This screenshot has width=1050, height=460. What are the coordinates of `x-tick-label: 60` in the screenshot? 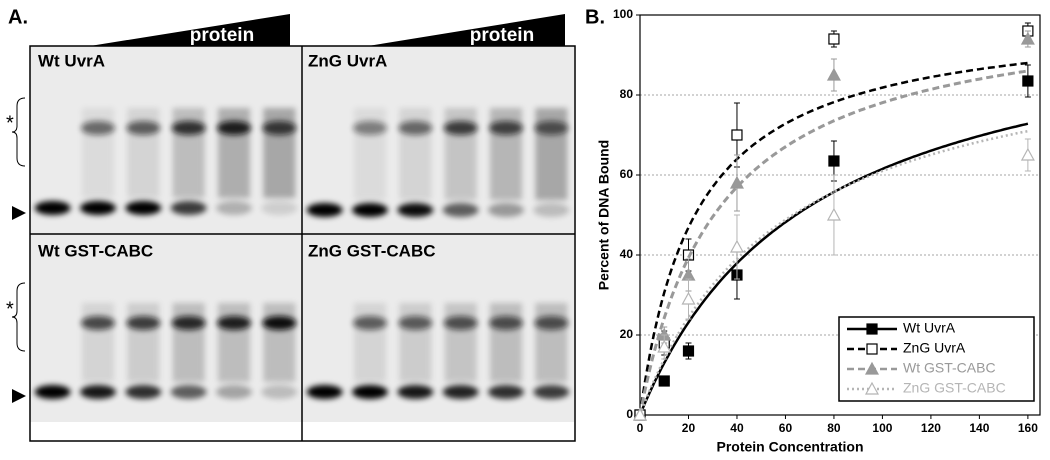 It's located at (786, 428).